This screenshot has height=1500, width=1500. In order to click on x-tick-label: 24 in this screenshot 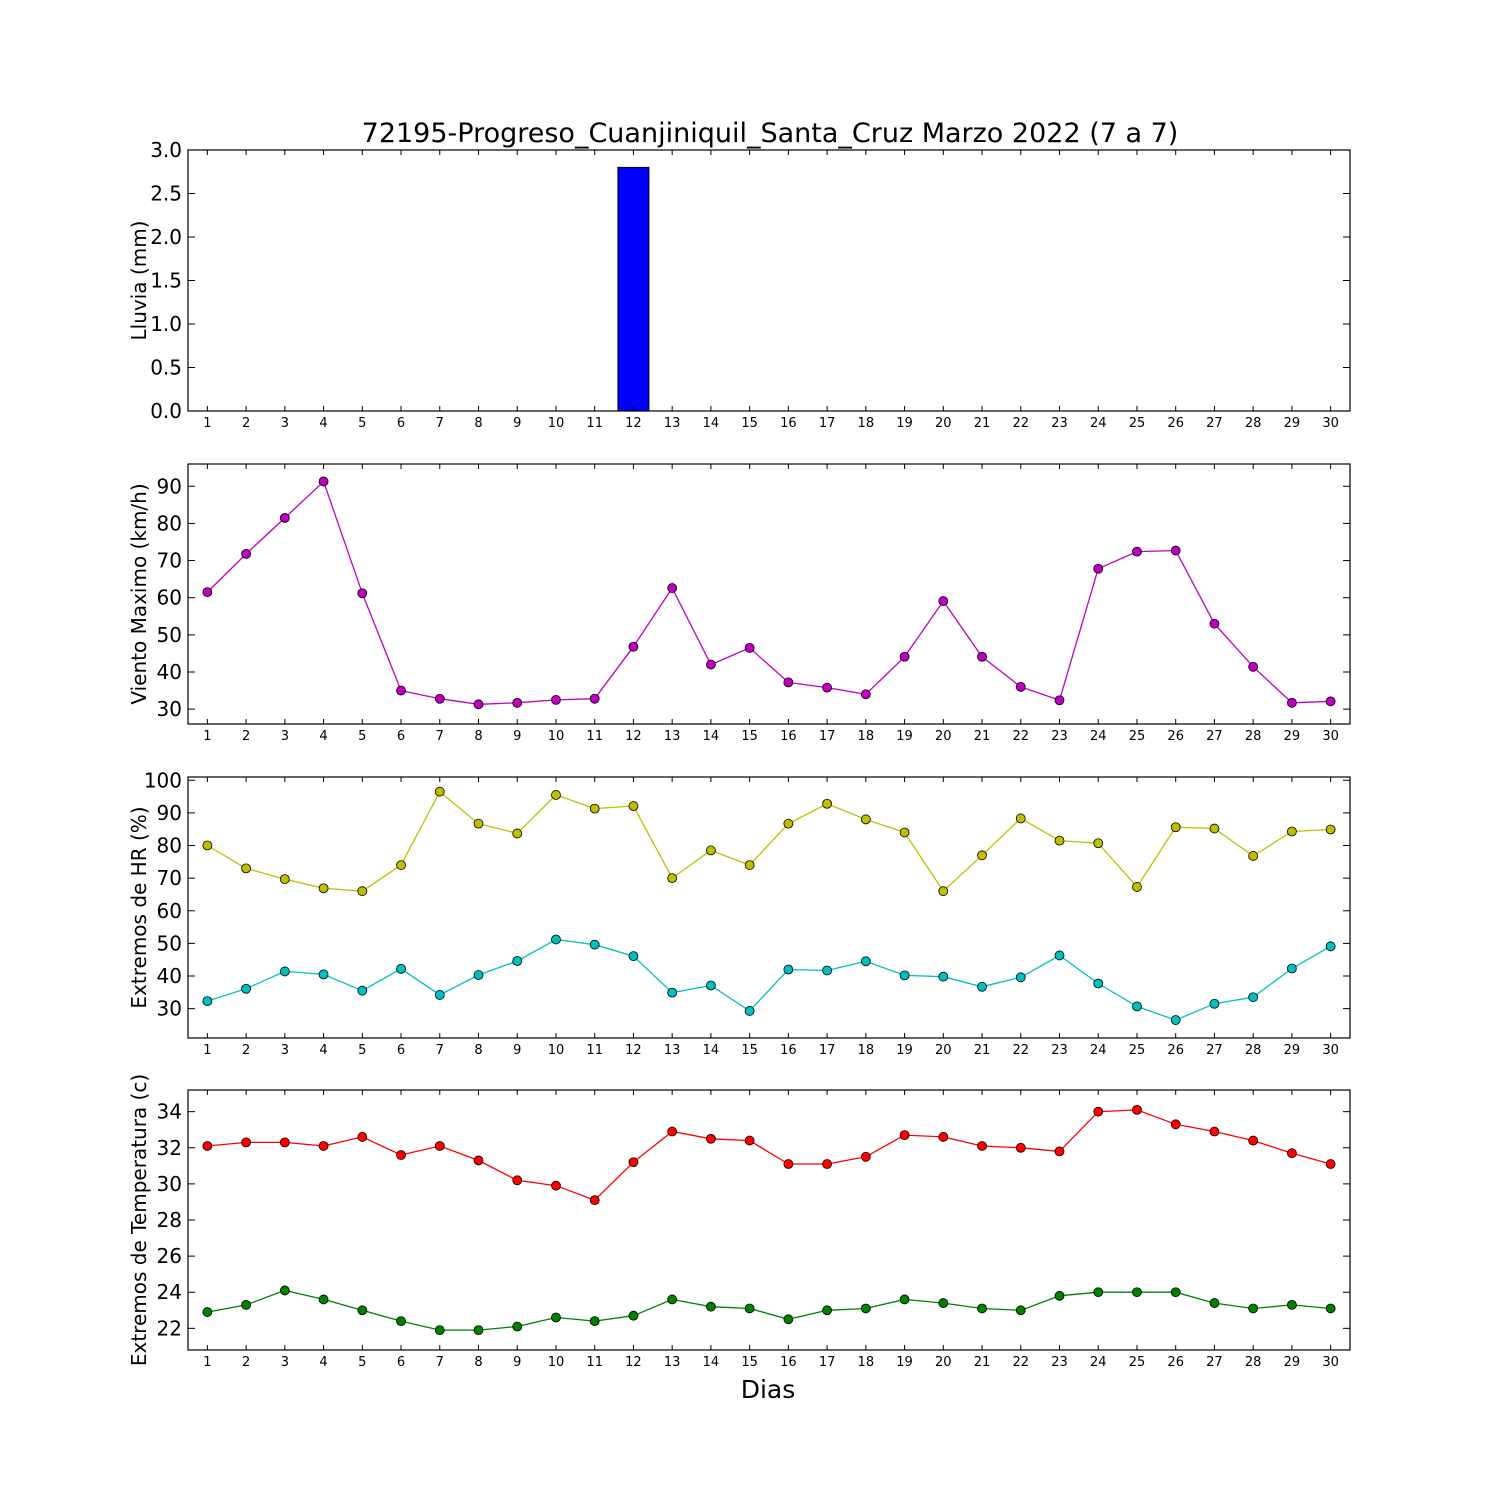, I will do `click(1098, 1362)`.